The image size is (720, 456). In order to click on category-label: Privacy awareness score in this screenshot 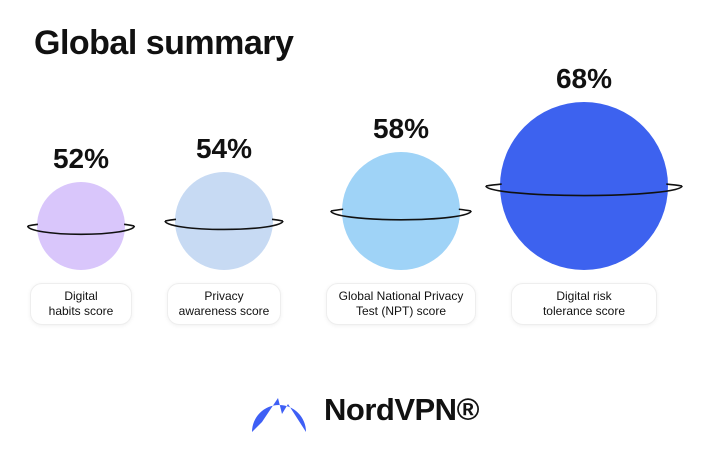, I will do `click(224, 304)`.